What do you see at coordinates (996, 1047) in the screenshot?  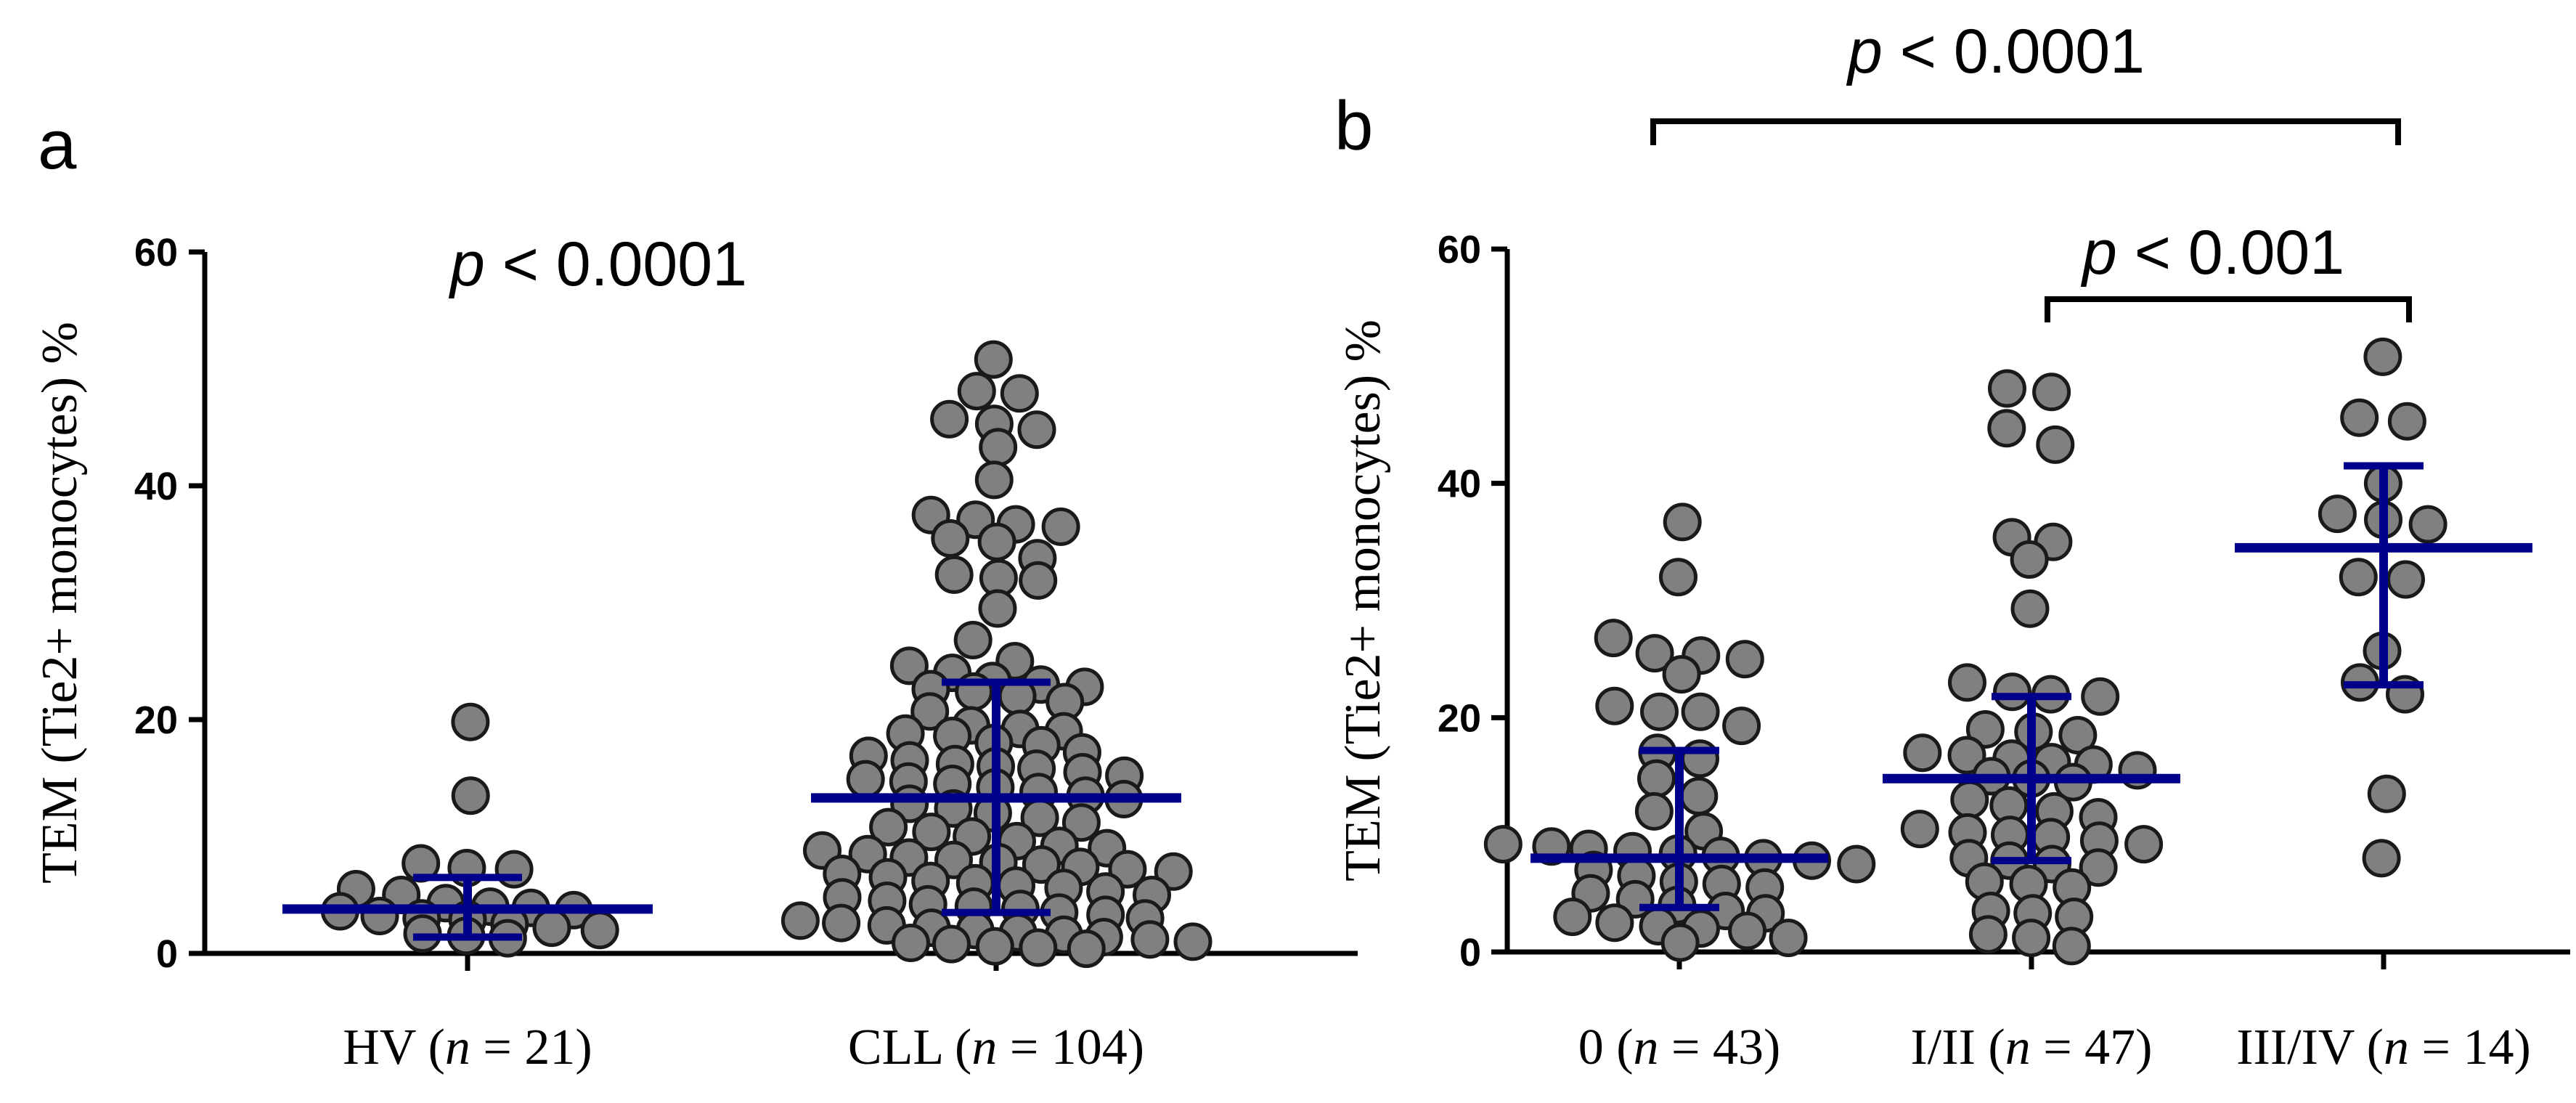 I see `x-category-label: CLL (n = 104)` at bounding box center [996, 1047].